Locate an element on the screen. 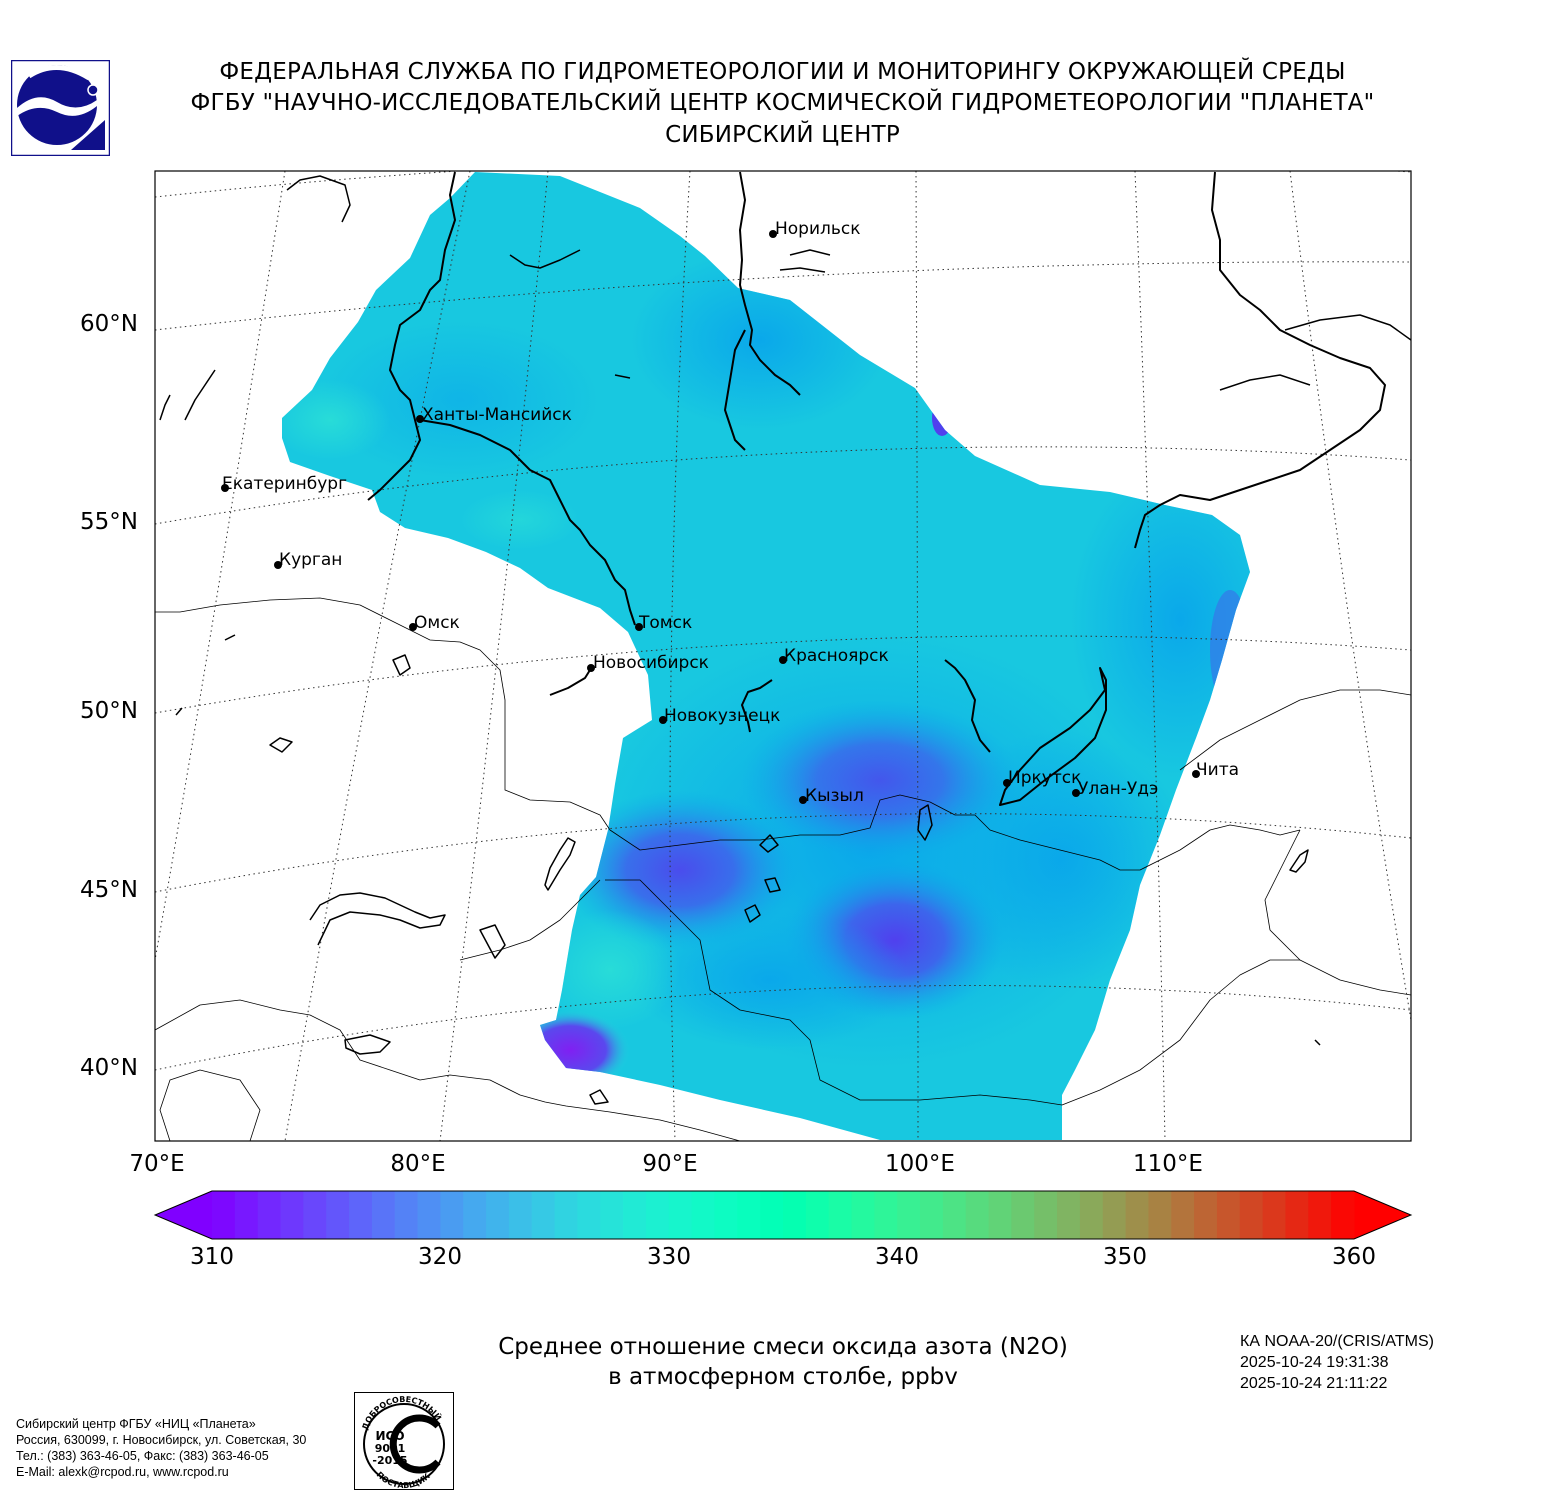 The width and height of the screenshot is (1550, 1500). lat-label-50: 50°N is located at coordinates (109, 711).